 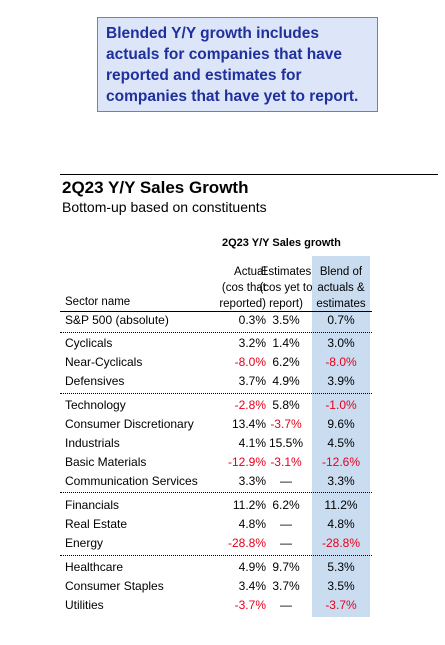 I want to click on table-row: Financials 11.2% 6.2% 11.2%, so click(x=217, y=507).